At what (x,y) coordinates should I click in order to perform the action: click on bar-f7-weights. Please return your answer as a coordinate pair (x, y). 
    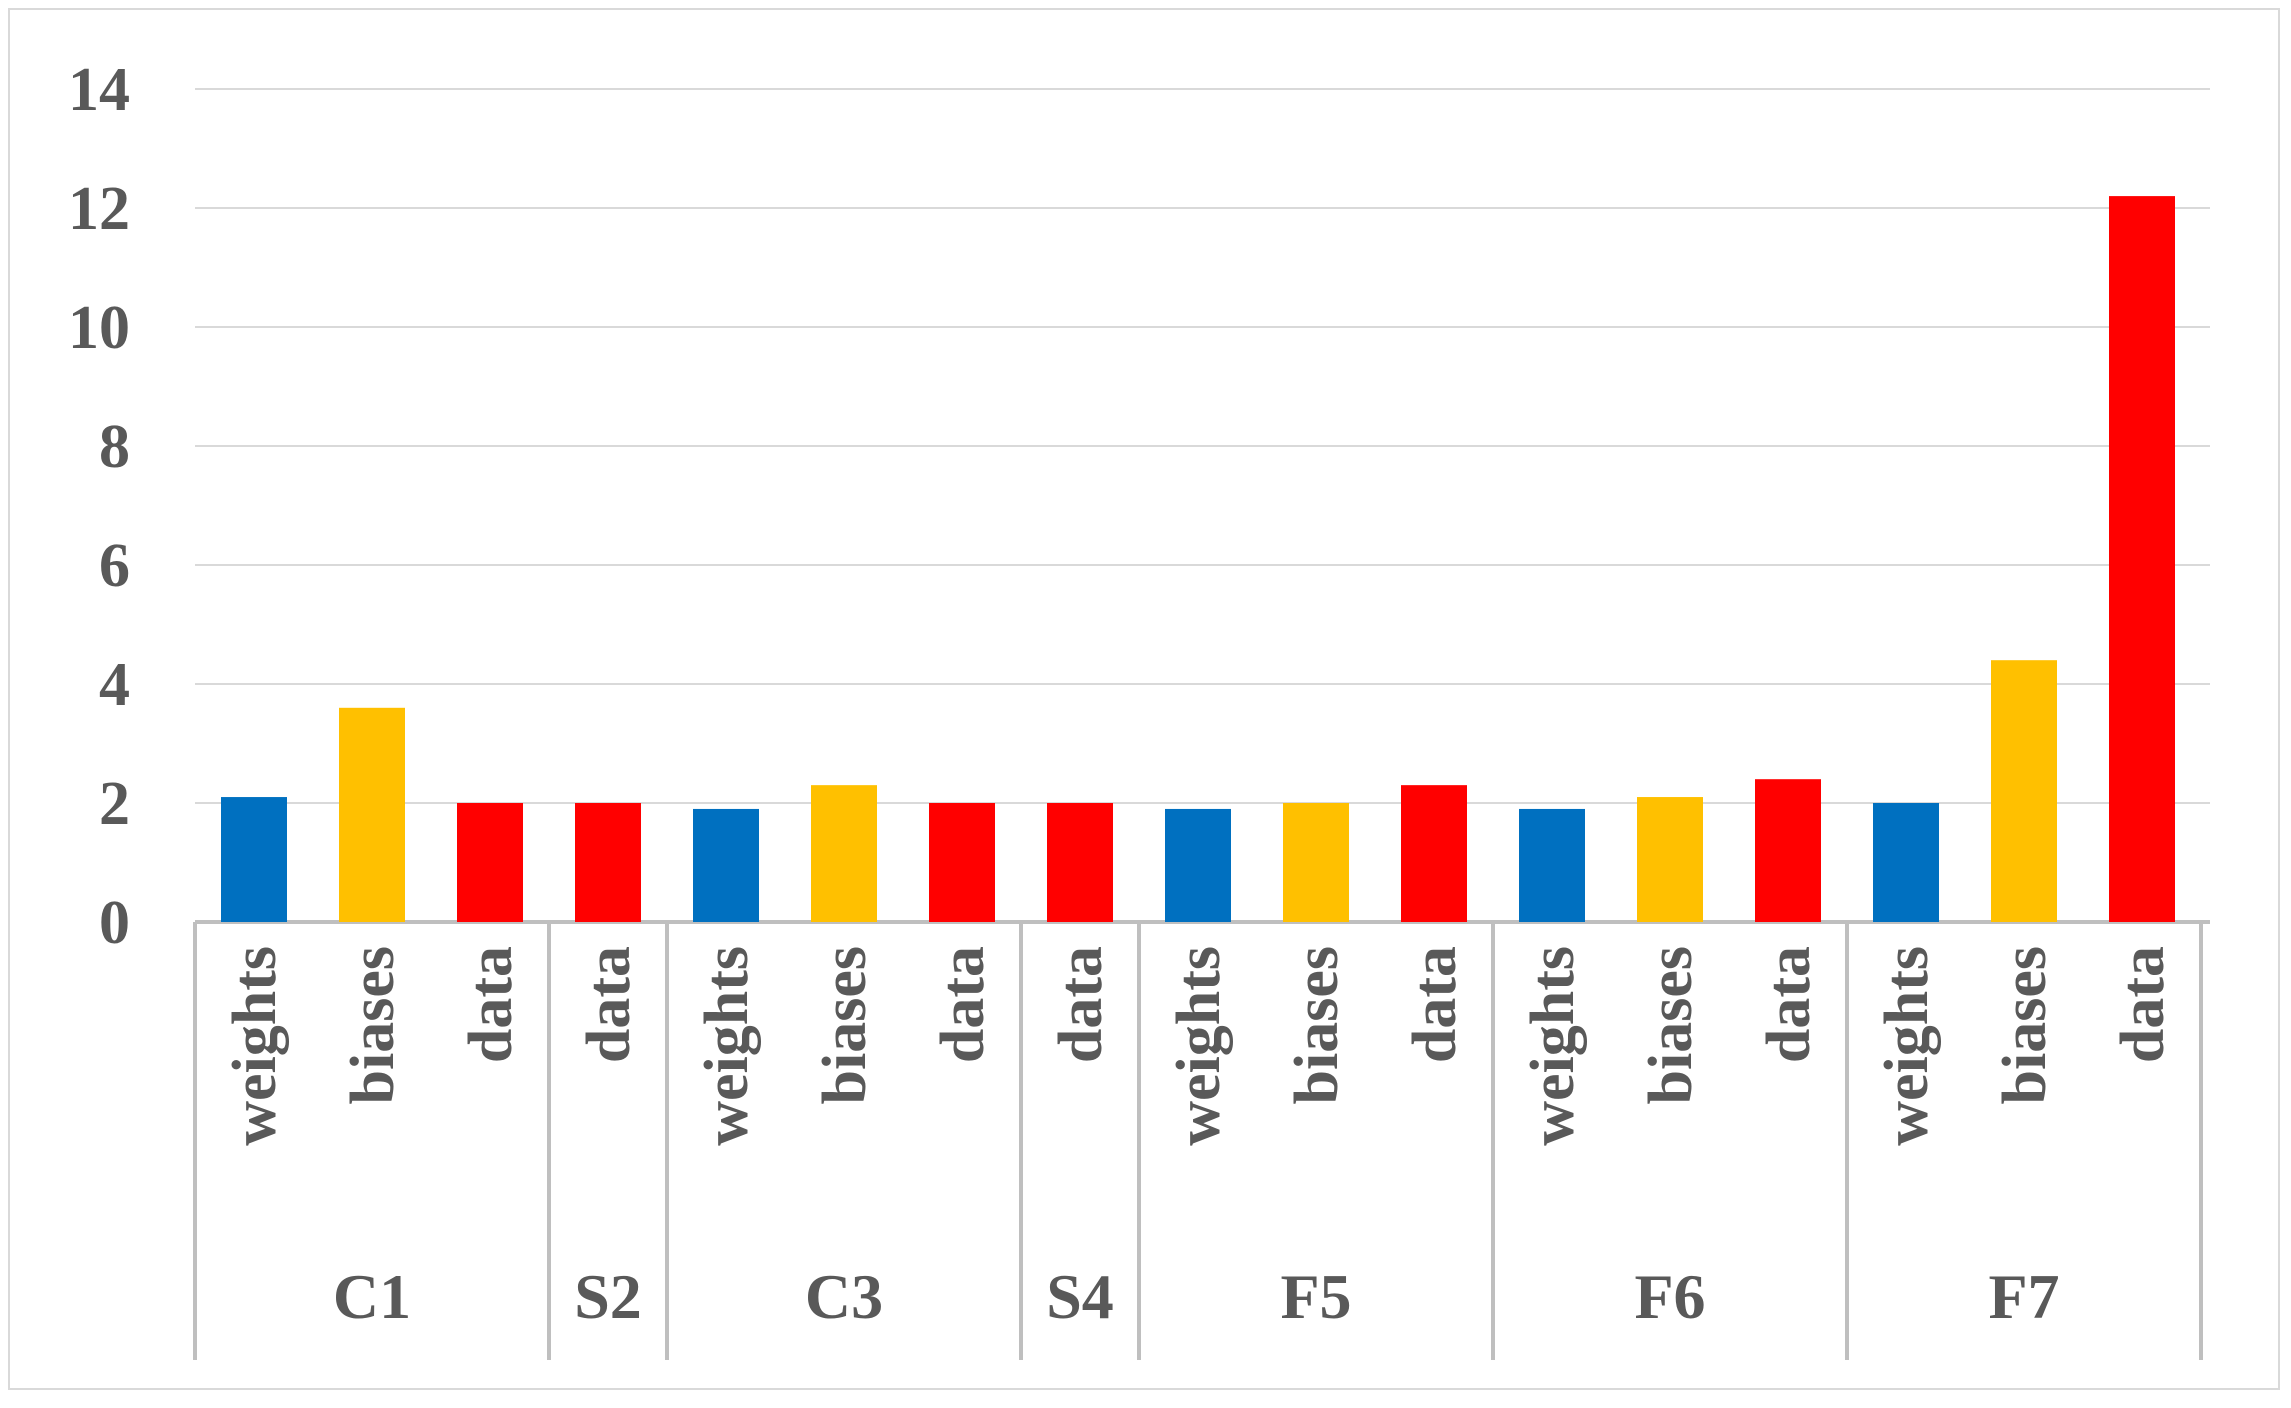
    Looking at the image, I should click on (1906, 862).